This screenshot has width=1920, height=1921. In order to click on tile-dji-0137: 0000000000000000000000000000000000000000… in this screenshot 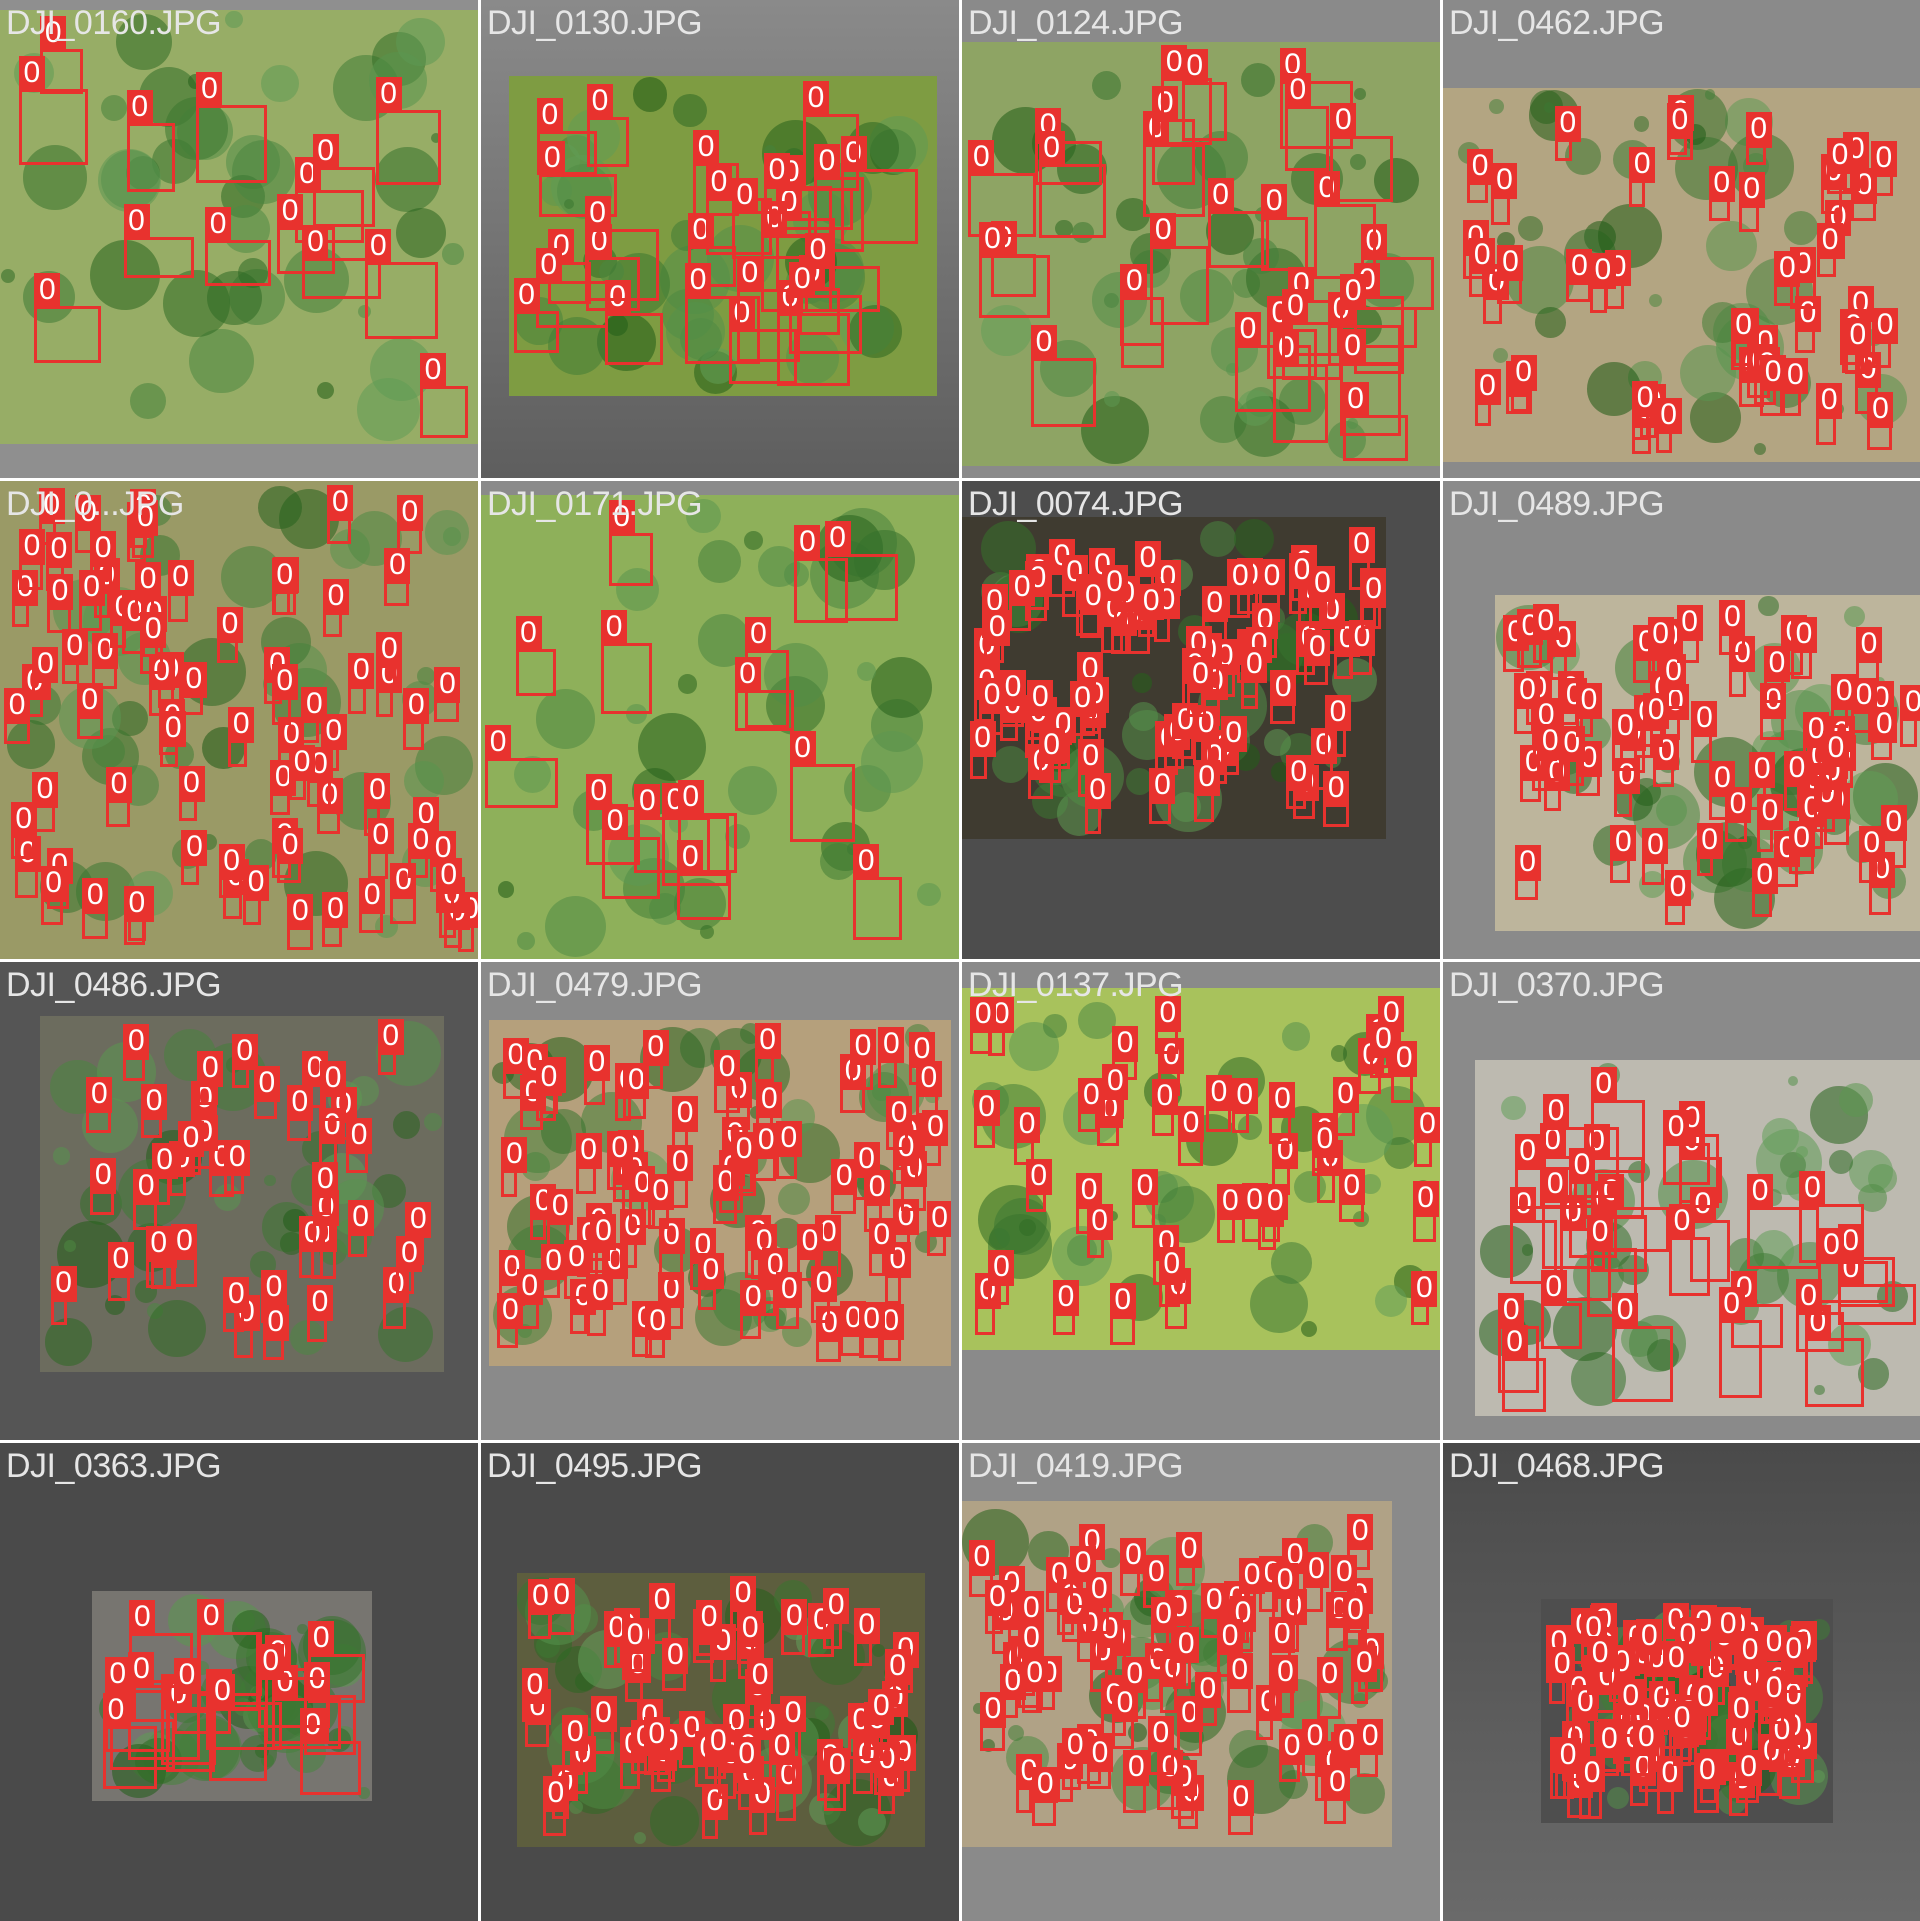, I will do `click(1201, 1201)`.